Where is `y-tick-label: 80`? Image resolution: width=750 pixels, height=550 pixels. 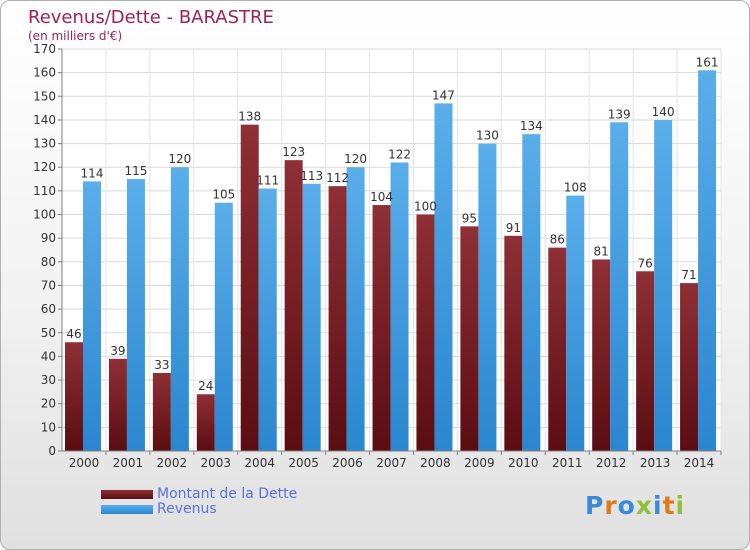
y-tick-label: 80 is located at coordinates (48, 262).